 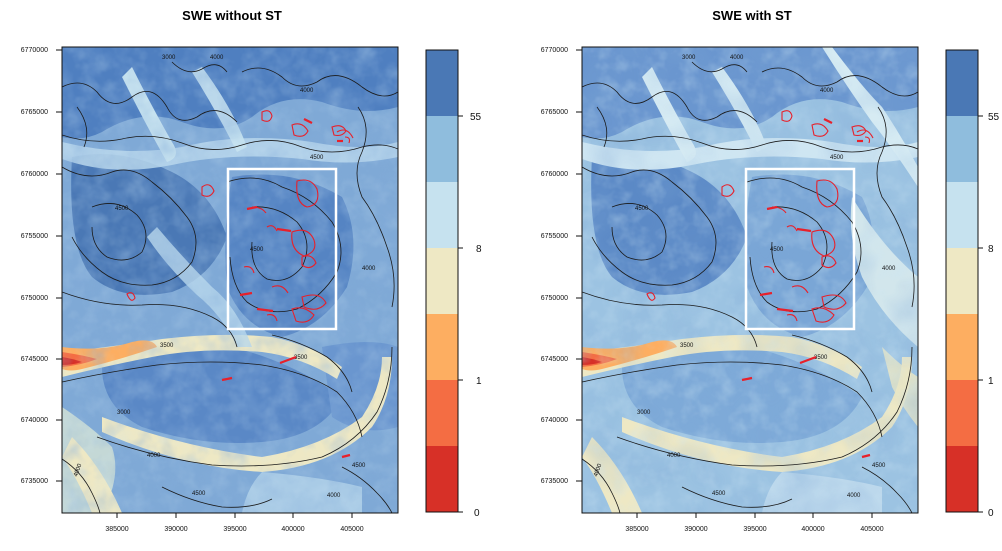 What do you see at coordinates (871, 529) in the screenshot?
I see `x-tick-label: 405000` at bounding box center [871, 529].